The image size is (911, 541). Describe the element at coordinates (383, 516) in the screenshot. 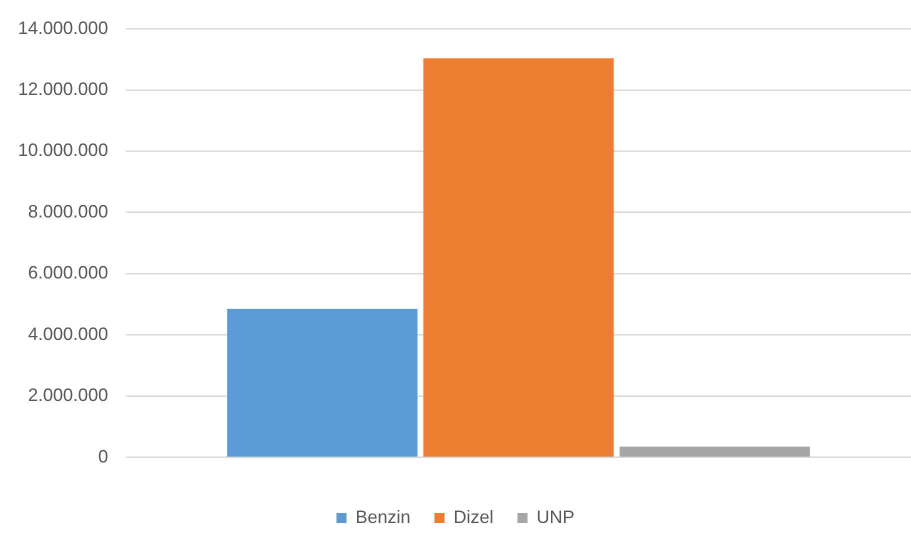

I see `legend-label: Benzin` at that location.